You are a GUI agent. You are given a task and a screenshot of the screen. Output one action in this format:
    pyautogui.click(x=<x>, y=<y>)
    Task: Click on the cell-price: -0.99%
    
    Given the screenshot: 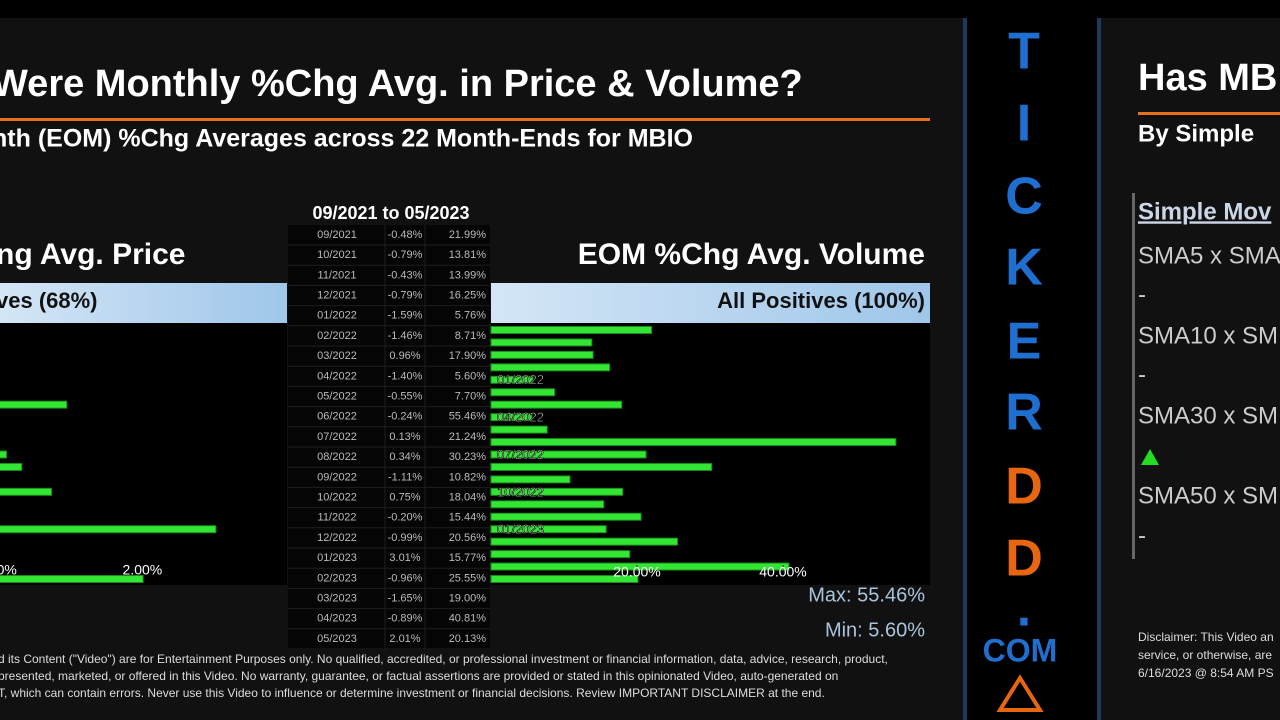 What is the action you would take?
    pyautogui.click(x=405, y=538)
    